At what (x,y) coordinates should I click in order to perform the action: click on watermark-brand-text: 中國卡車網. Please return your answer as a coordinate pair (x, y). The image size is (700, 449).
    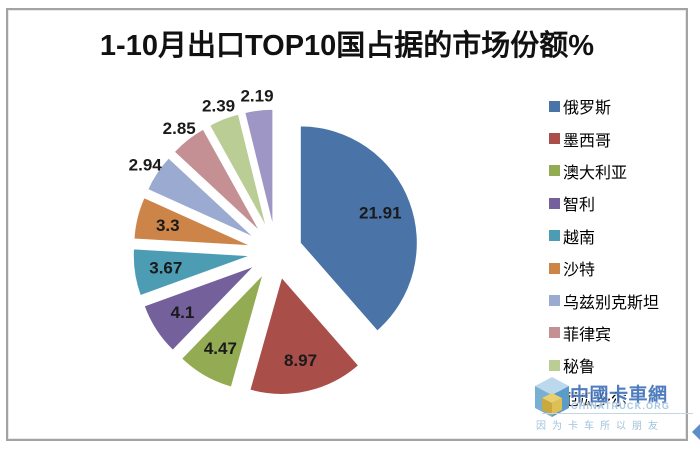
    Looking at the image, I should click on (619, 395).